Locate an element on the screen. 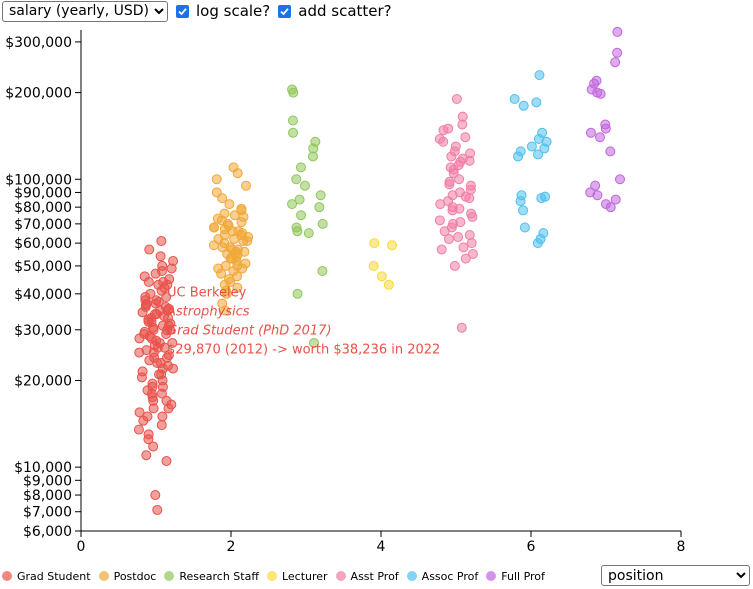  log-scale-checkbox is located at coordinates (182, 11).